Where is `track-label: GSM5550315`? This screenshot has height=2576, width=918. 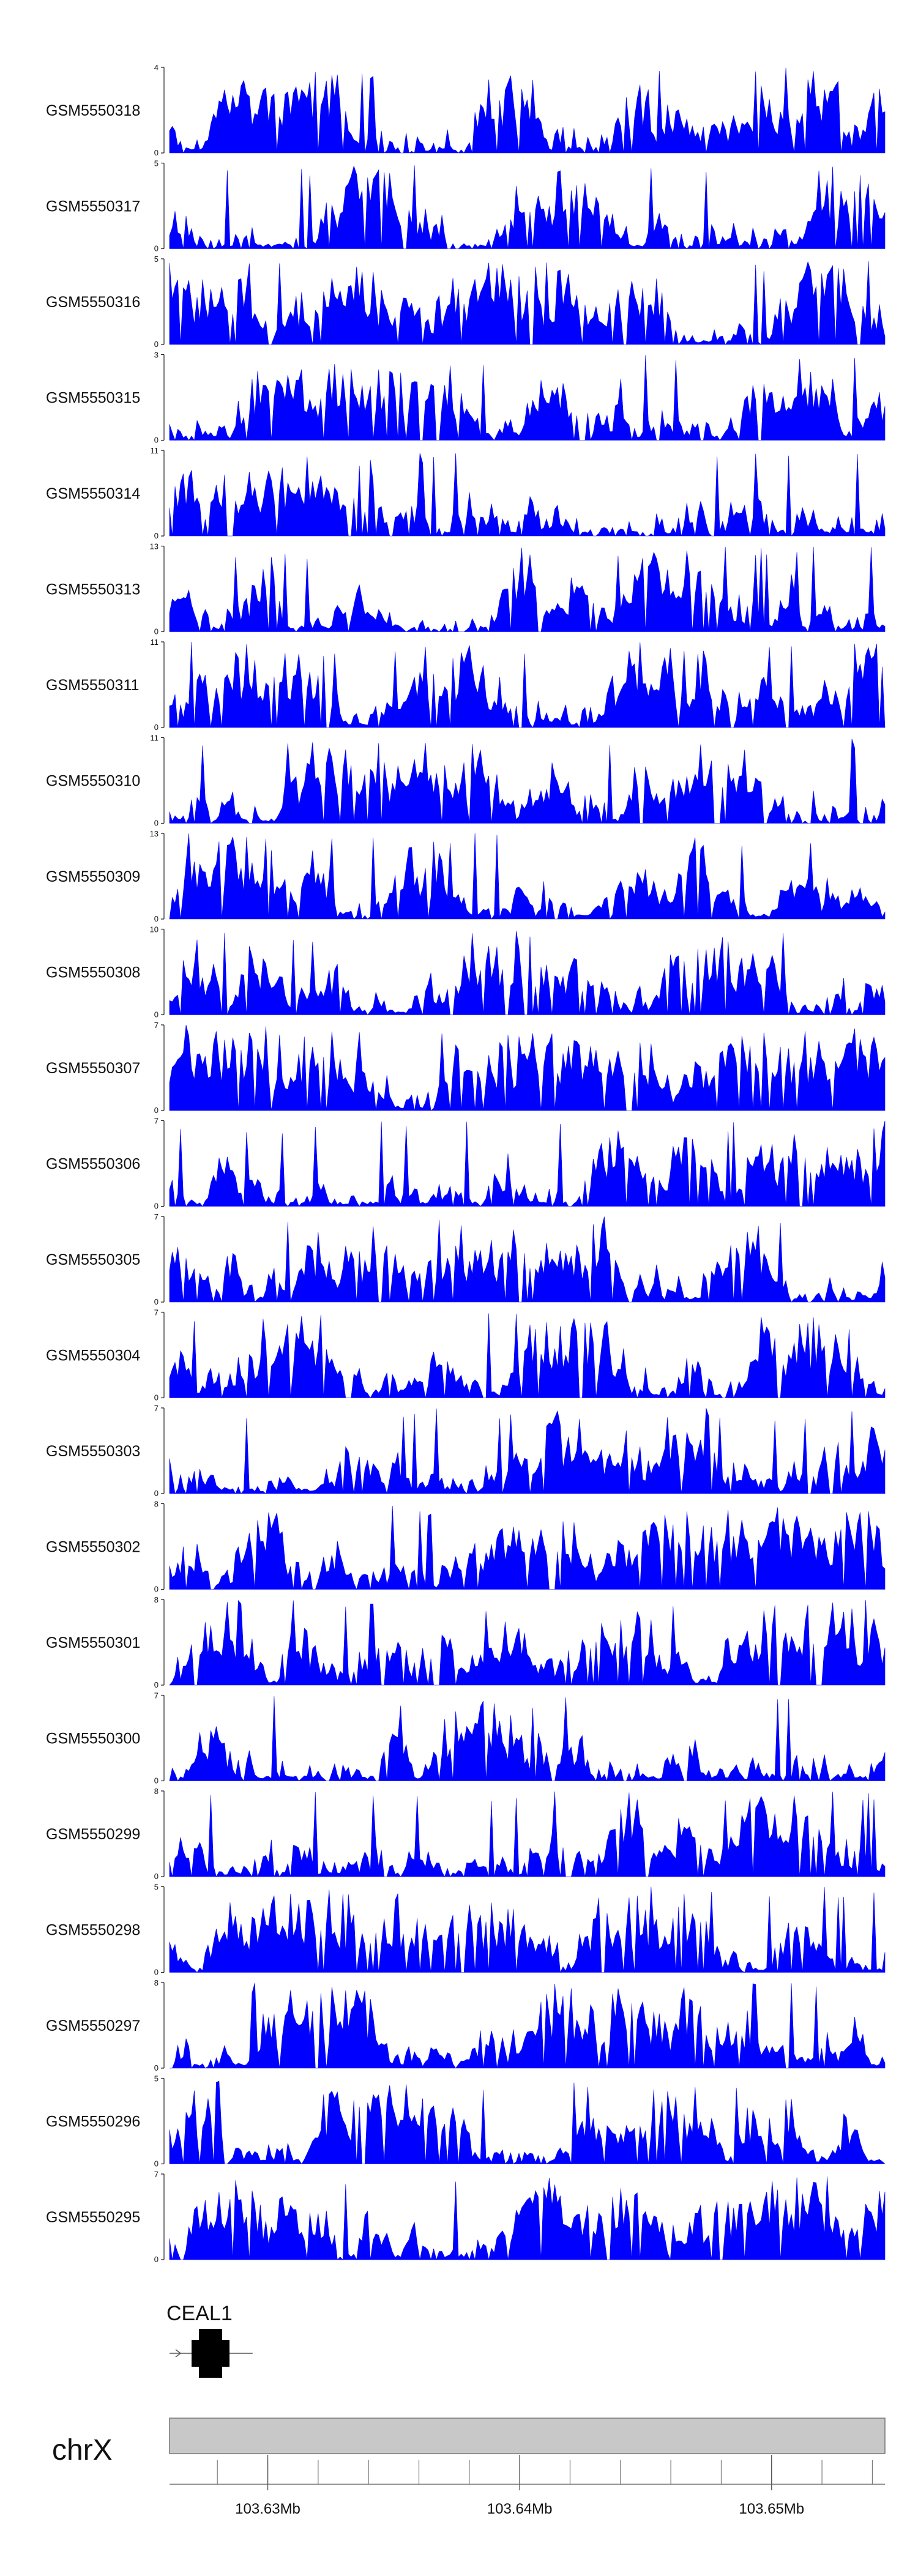
track-label: GSM5550315 is located at coordinates (93, 398).